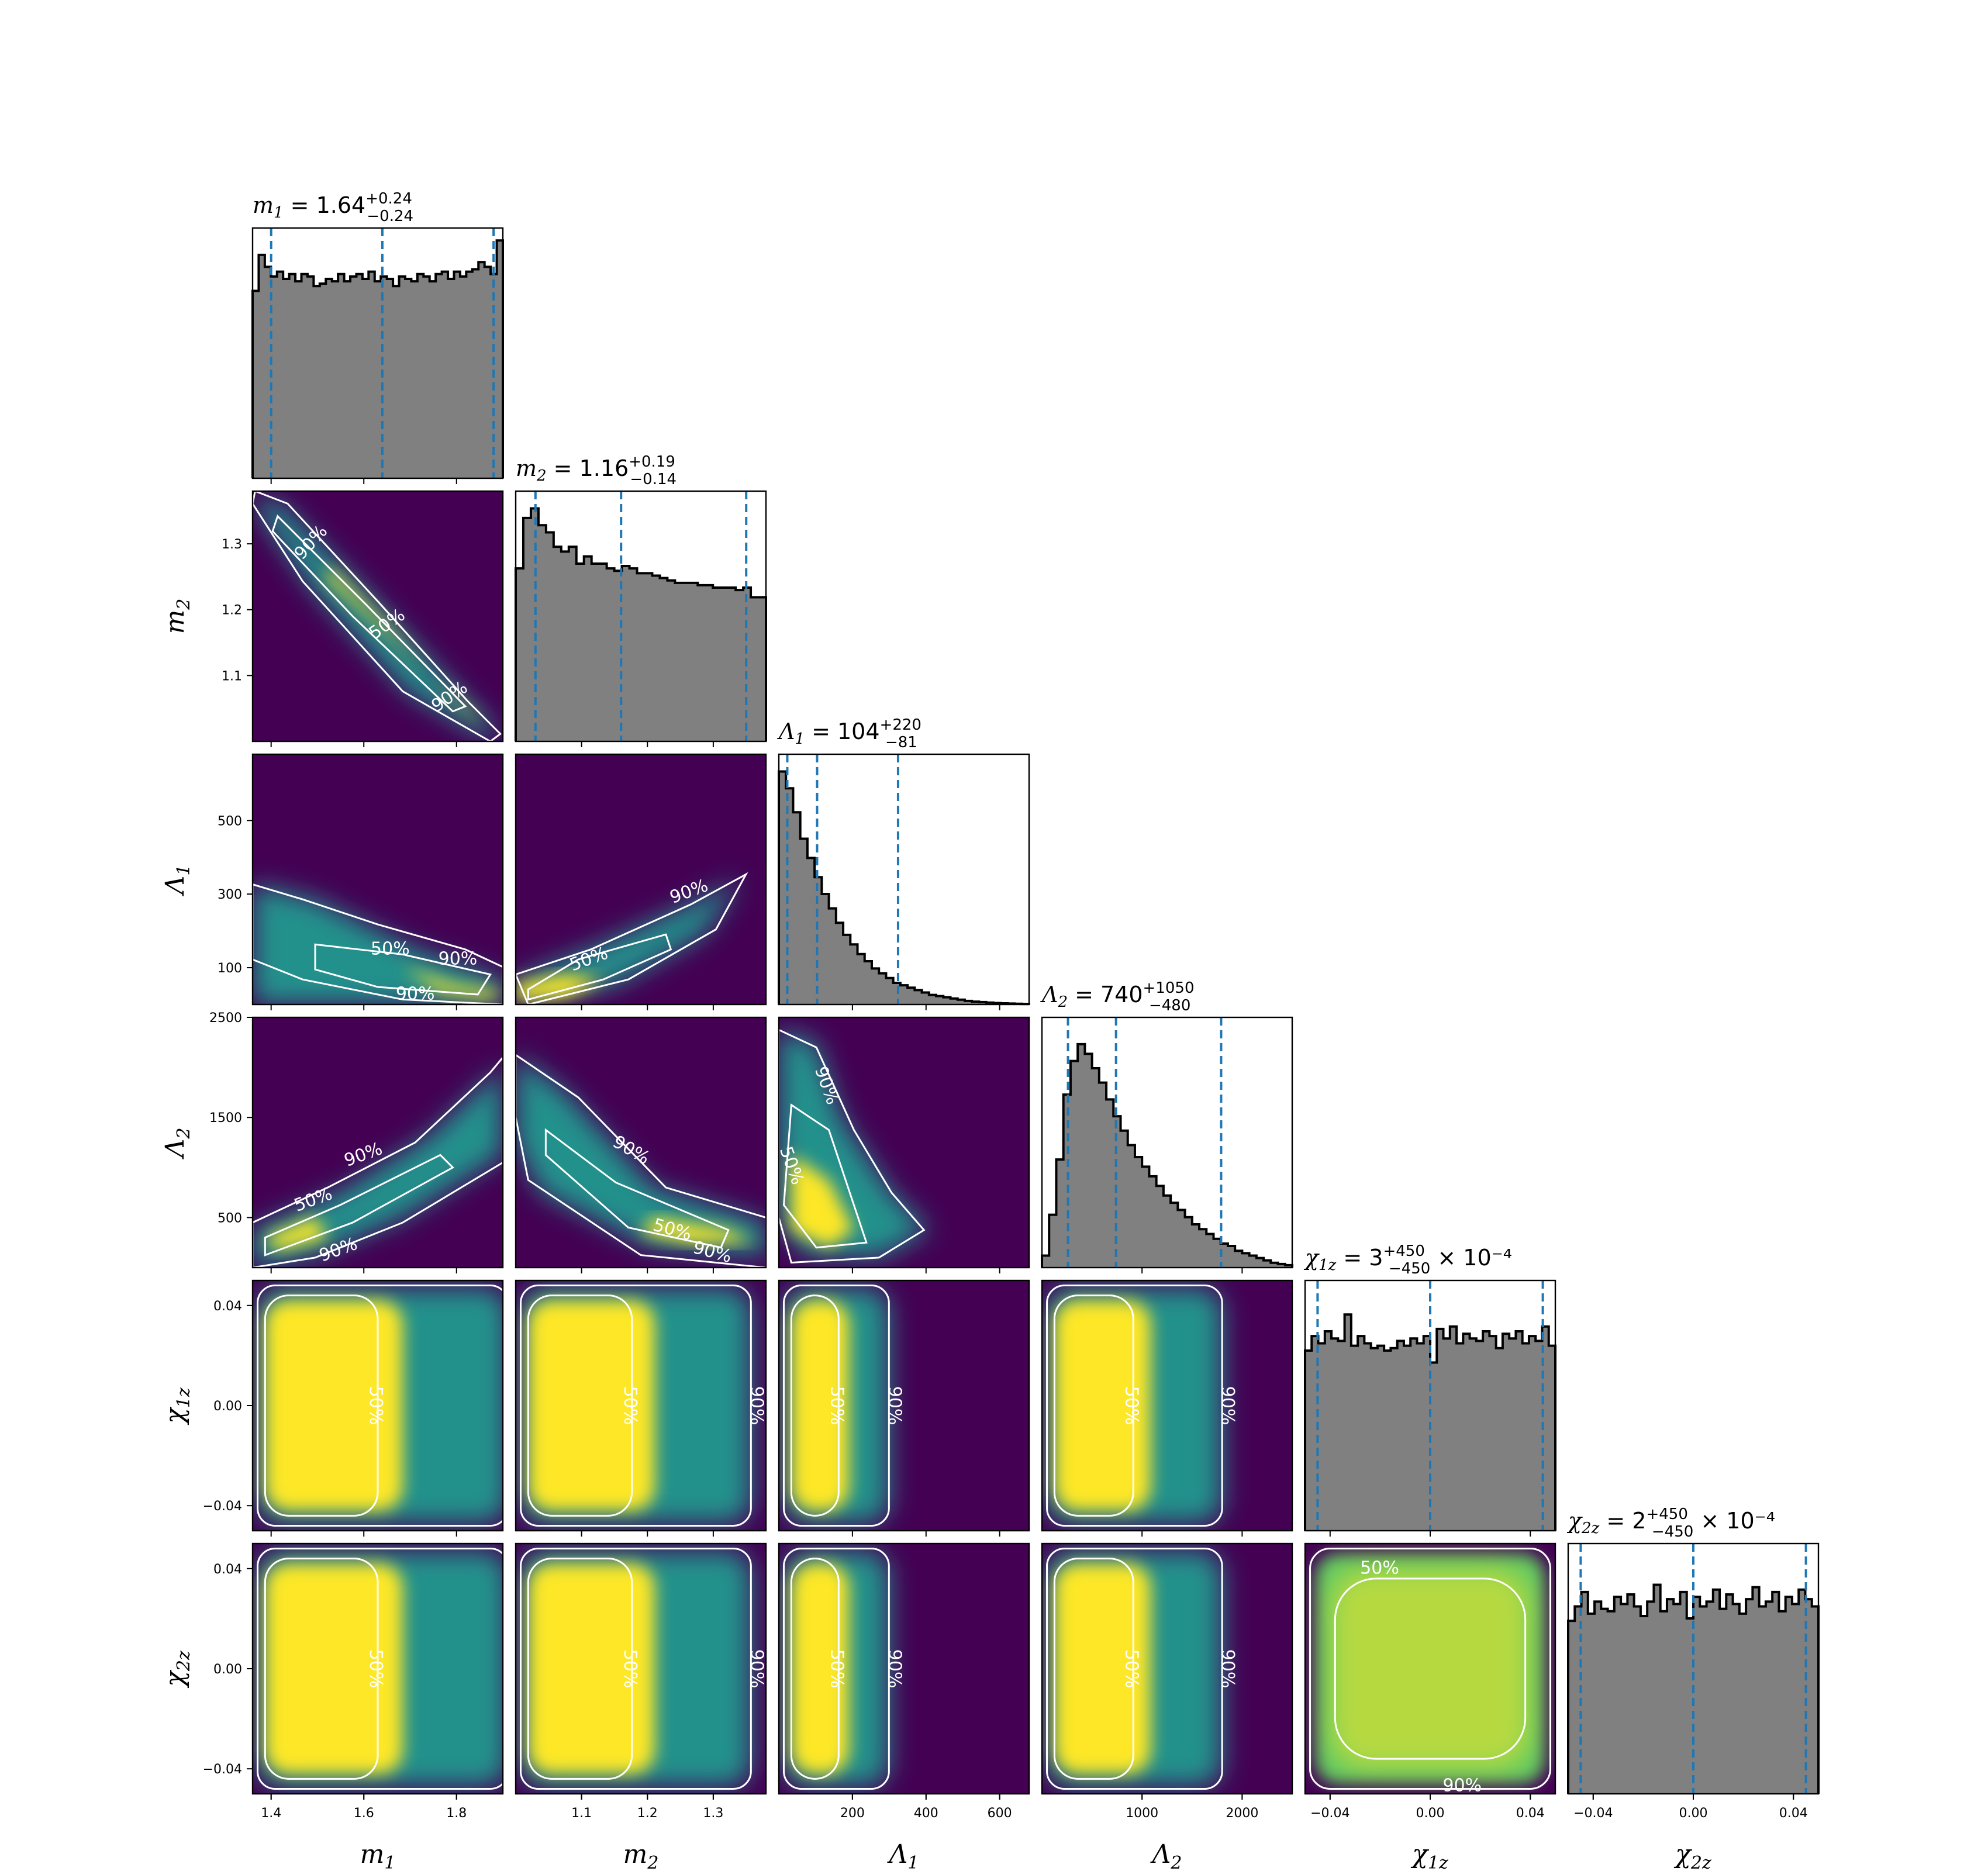 Image resolution: width=1988 pixels, height=1871 pixels. What do you see at coordinates (177, 1670) in the screenshot?
I see `y-axis-label-chi2z: χ2z` at bounding box center [177, 1670].